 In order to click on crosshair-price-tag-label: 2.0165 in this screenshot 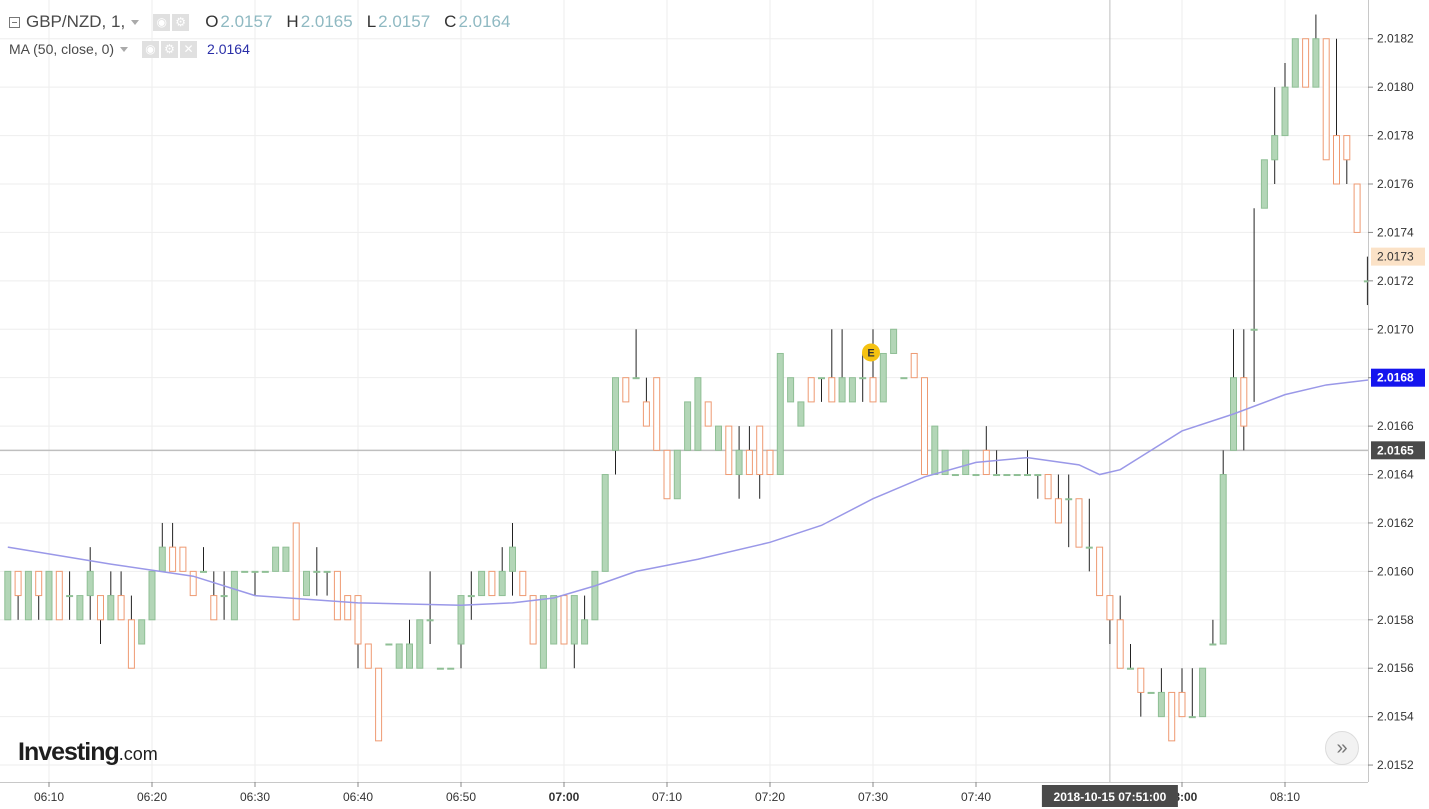, I will do `click(1395, 450)`.